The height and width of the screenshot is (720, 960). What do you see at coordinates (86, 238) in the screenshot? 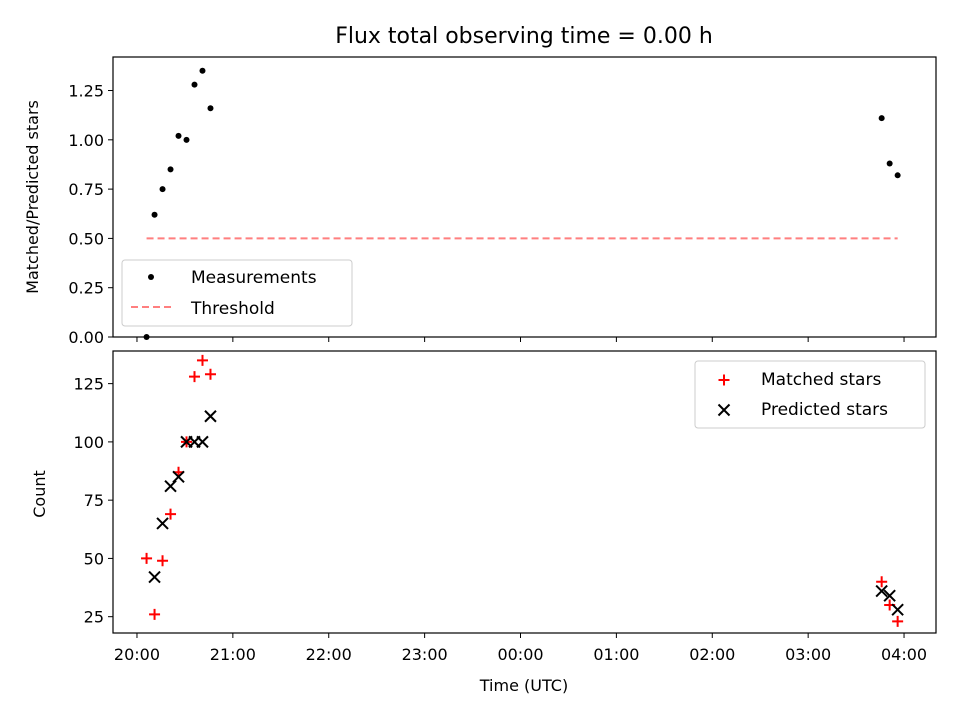
I see `y-tick-label: 0.50` at bounding box center [86, 238].